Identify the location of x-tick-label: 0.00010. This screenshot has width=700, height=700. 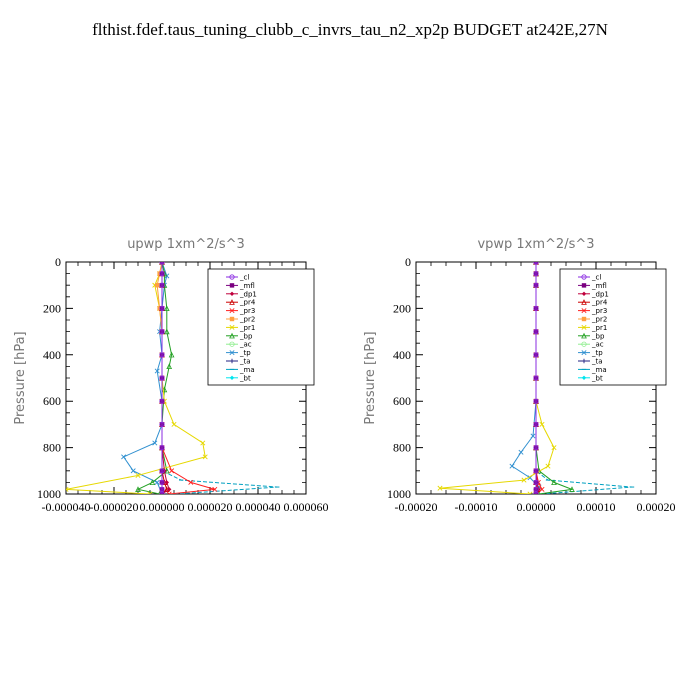
(596, 507).